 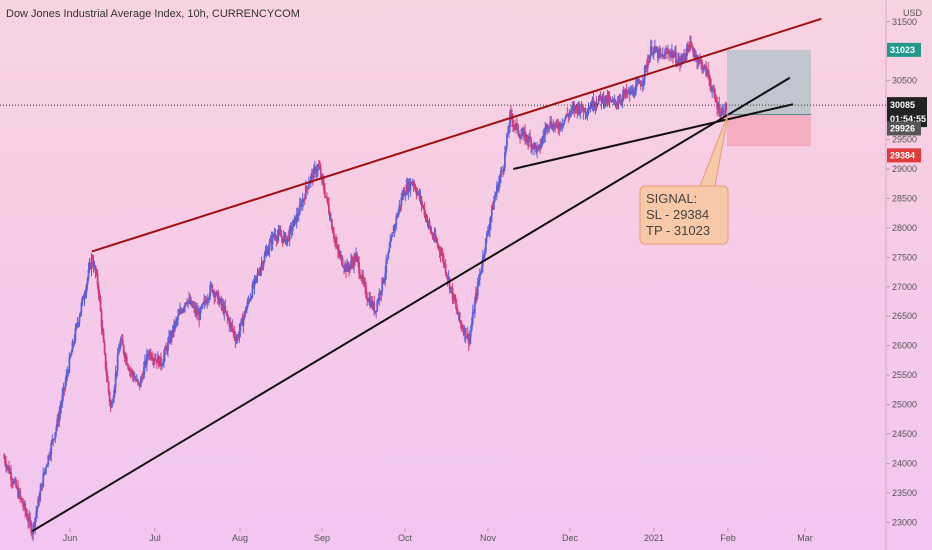 What do you see at coordinates (678, 230) in the screenshot?
I see `callout-line-2: TP - 31023` at bounding box center [678, 230].